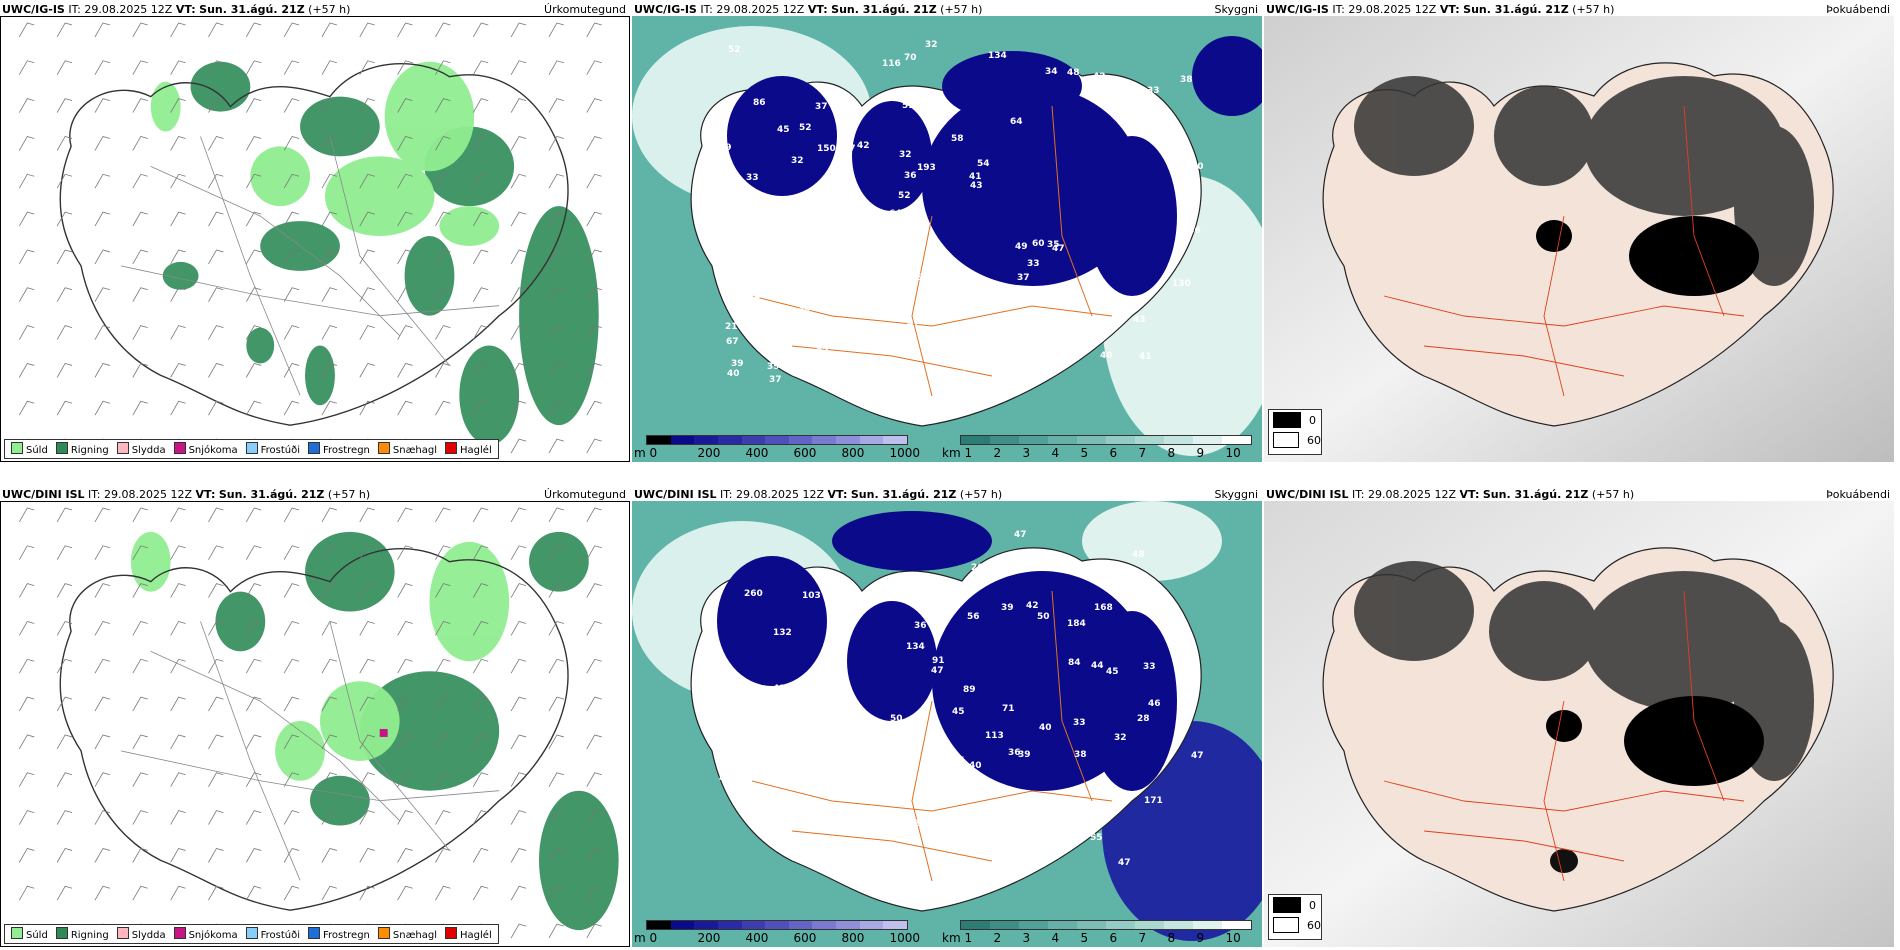 The width and height of the screenshot is (1900, 950). What do you see at coordinates (205, 449) in the screenshot?
I see `legend-item: Snjókoma` at bounding box center [205, 449].